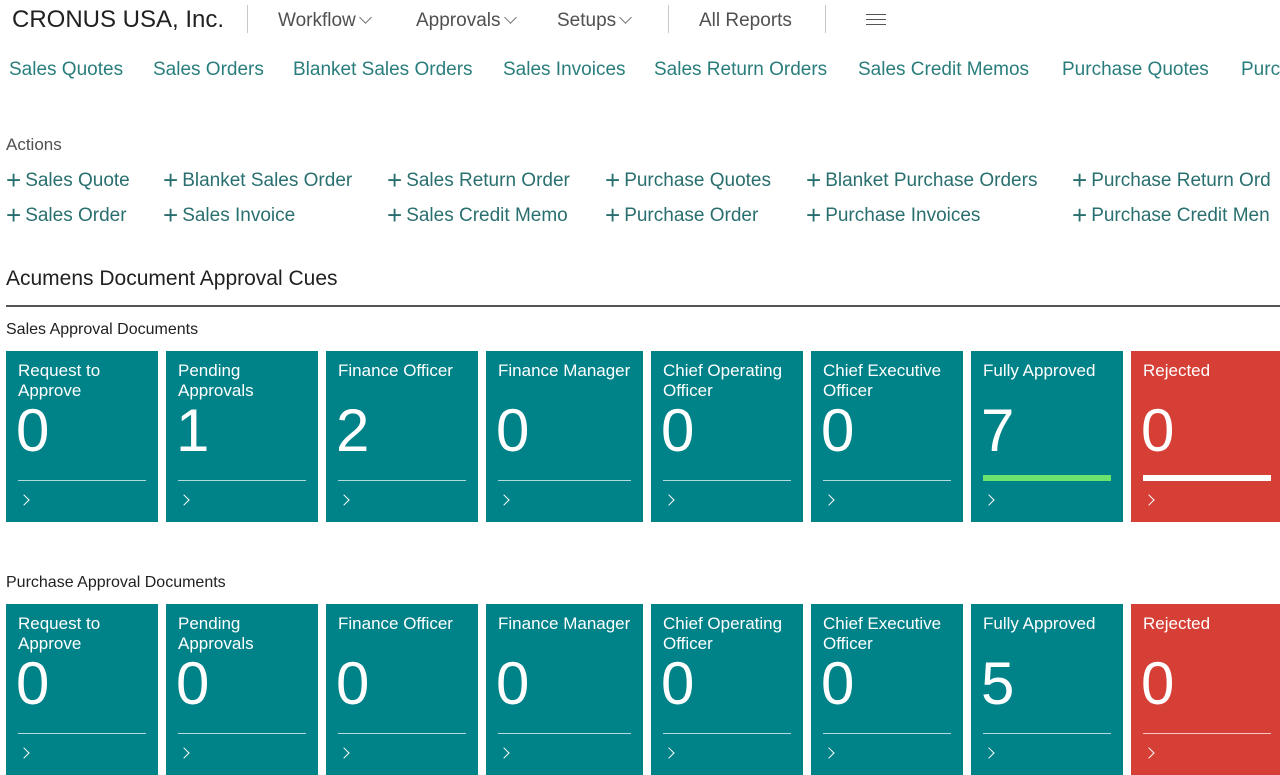 The width and height of the screenshot is (1280, 775). I want to click on action-link: + Purchase Credit Men, so click(1171, 214).